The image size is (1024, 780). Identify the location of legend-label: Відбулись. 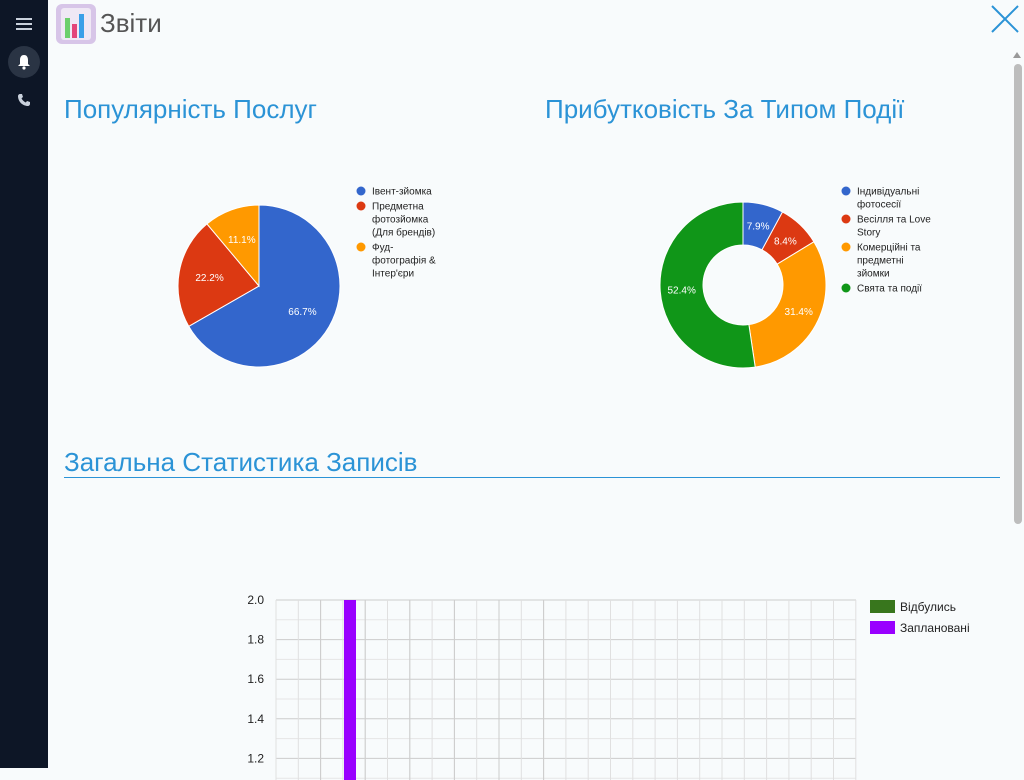
(928, 607).